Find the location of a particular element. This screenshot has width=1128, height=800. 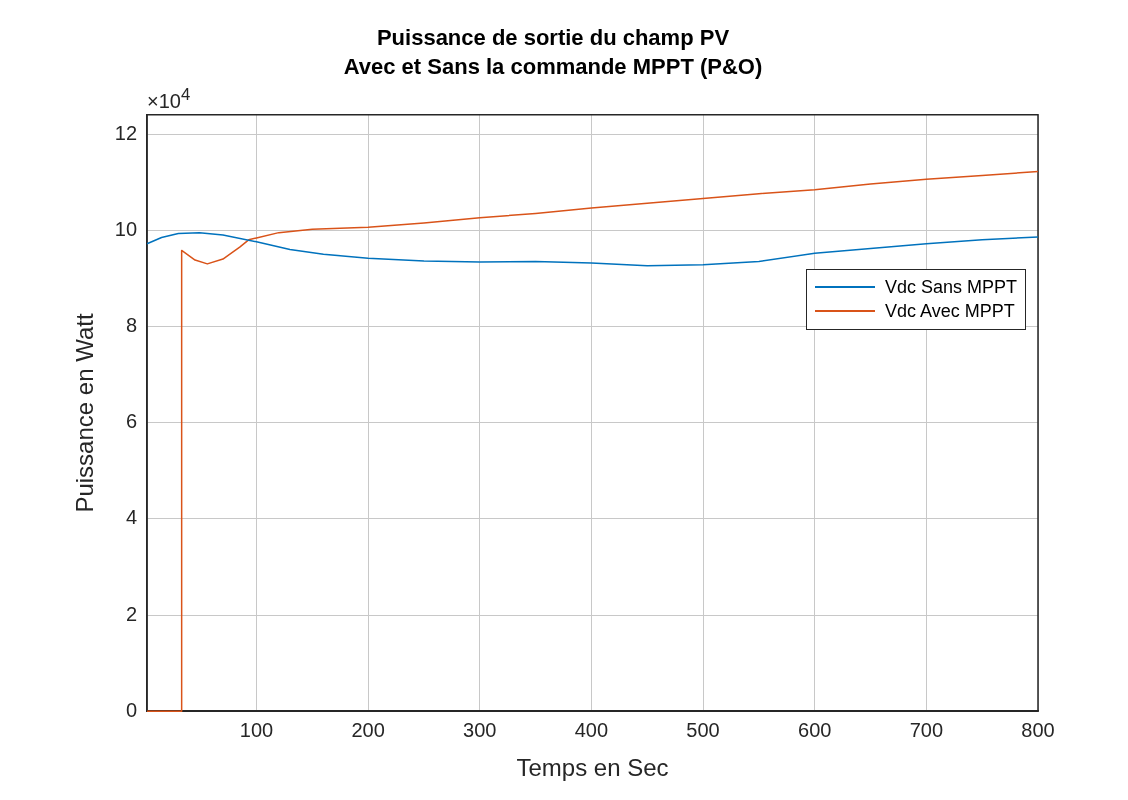

y-tick-label: 8 is located at coordinates (131, 324).